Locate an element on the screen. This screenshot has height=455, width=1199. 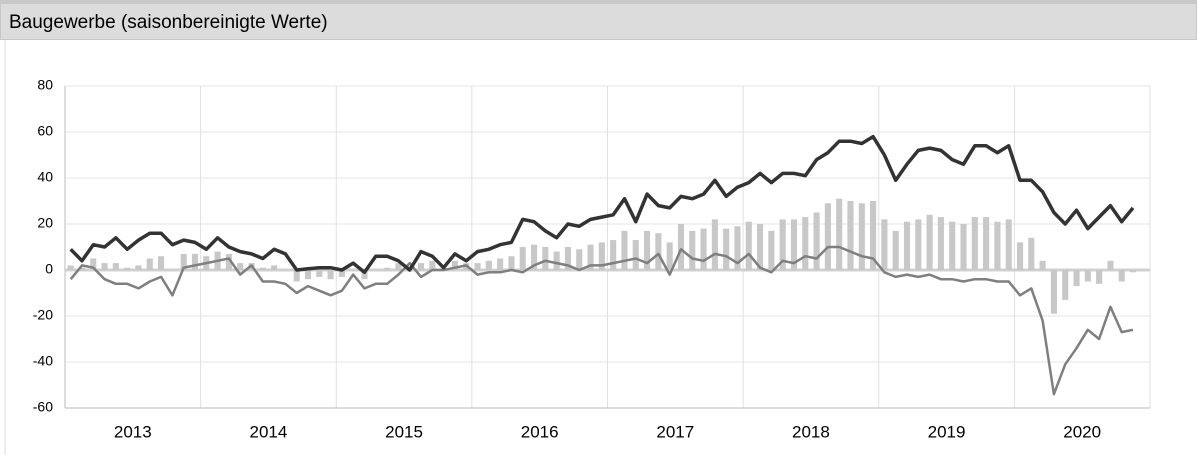
x-tick-label: 2019 is located at coordinates (947, 431).